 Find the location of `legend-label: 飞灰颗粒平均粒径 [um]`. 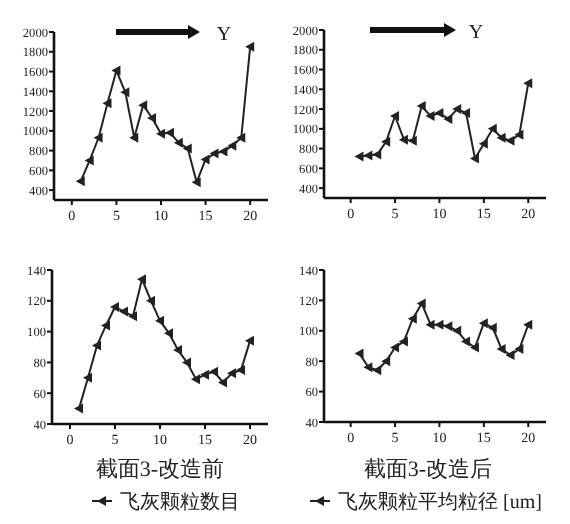

legend-label: 飞灰颗粒平均粒径 [um] is located at coordinates (440, 502).